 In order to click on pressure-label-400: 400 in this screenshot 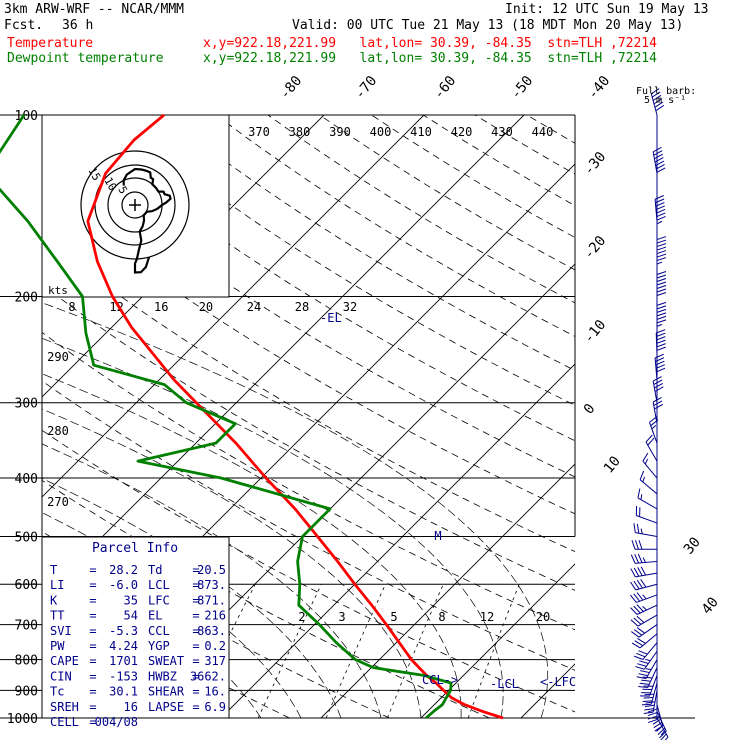, I will do `click(26, 479)`.